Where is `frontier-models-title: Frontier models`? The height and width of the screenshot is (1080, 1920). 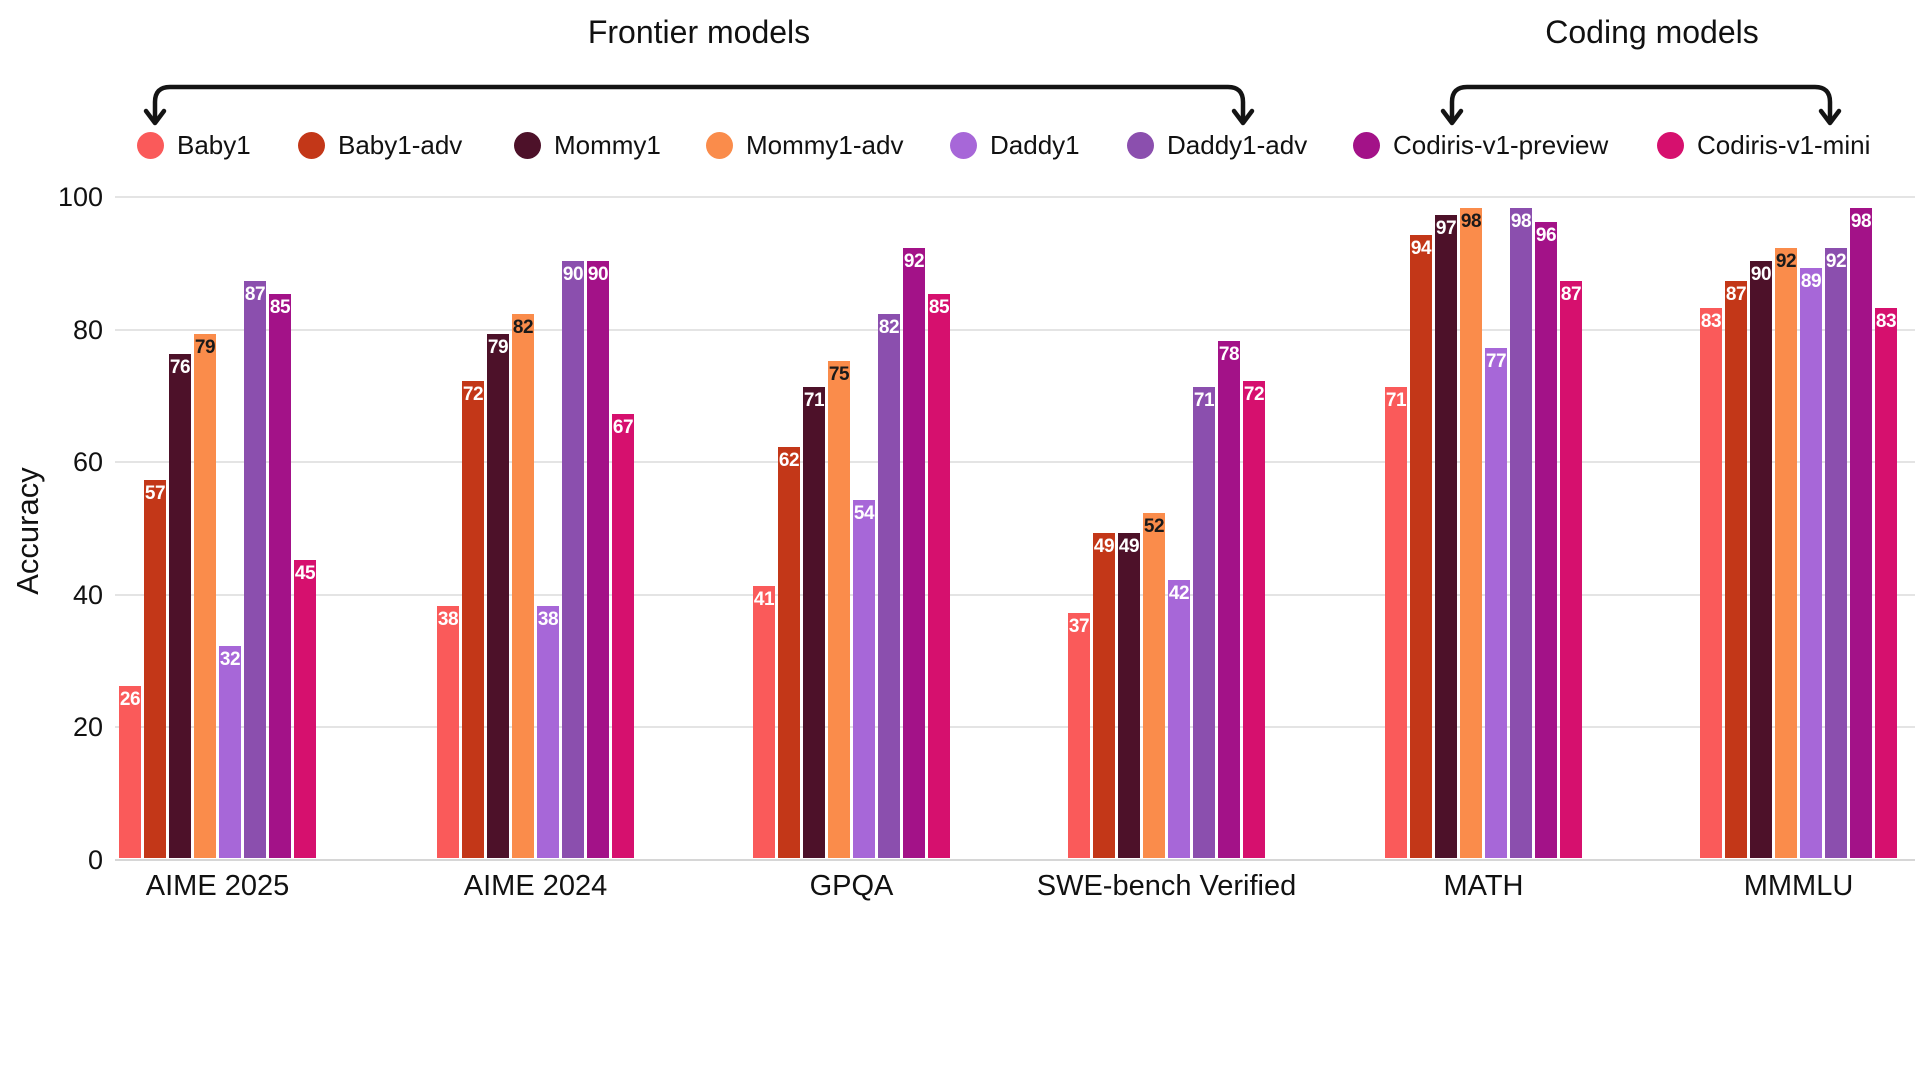 frontier-models-title: Frontier models is located at coordinates (699, 32).